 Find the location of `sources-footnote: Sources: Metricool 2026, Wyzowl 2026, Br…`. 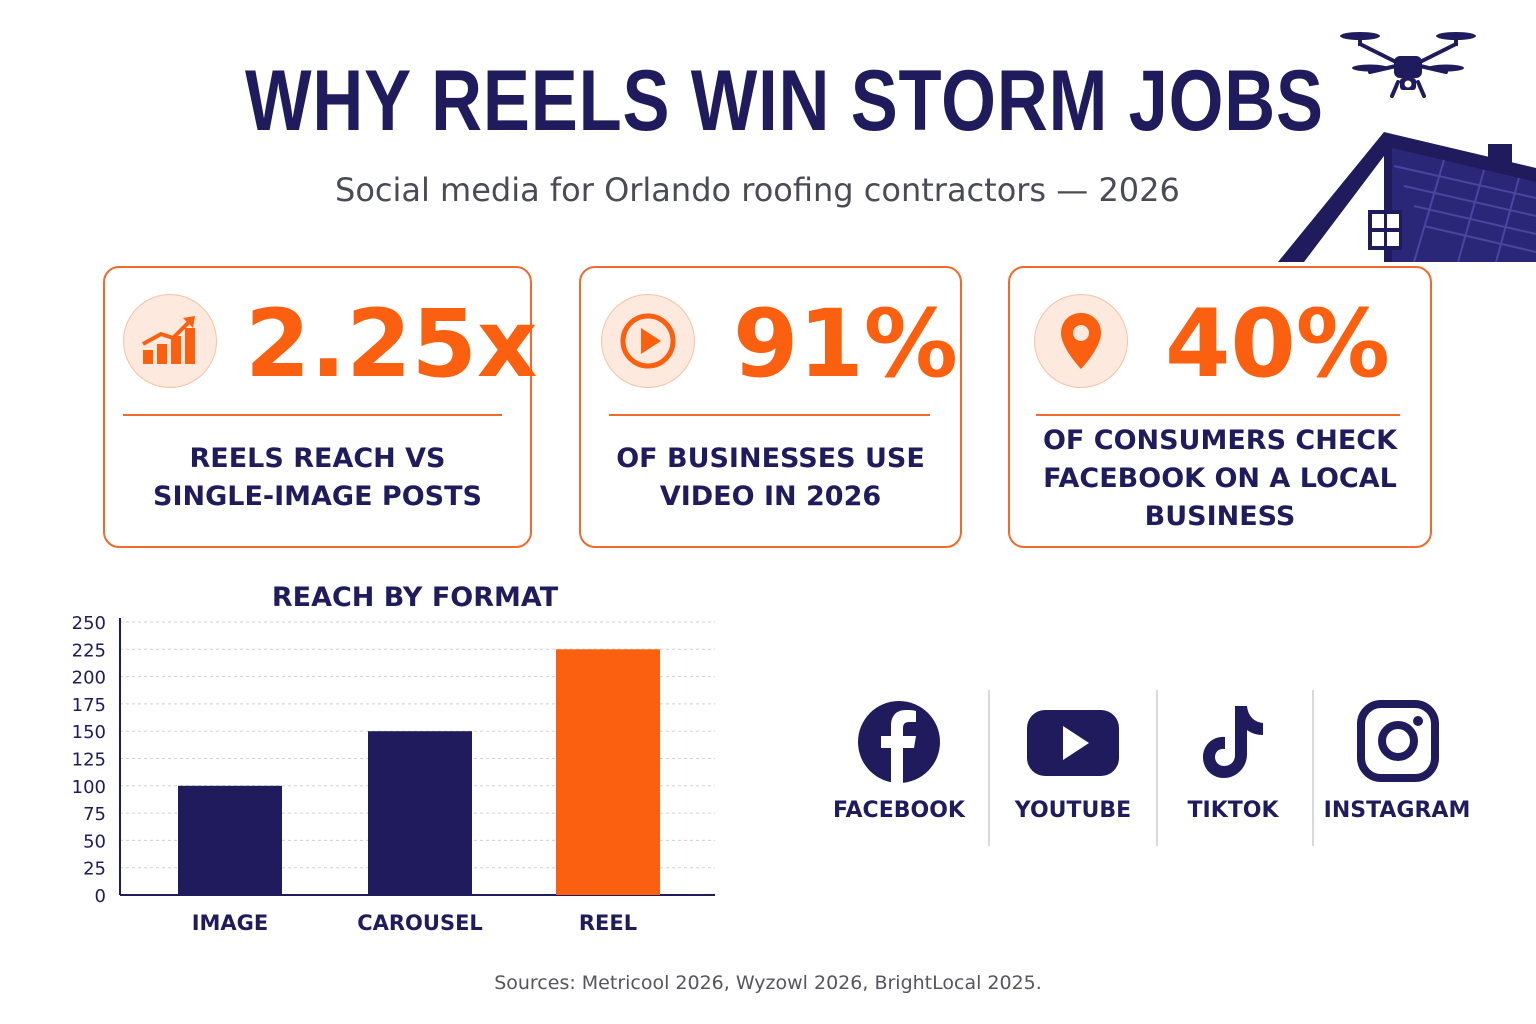

sources-footnote: Sources: Metricool 2026, Wyzowl 2026, Br… is located at coordinates (768, 983).